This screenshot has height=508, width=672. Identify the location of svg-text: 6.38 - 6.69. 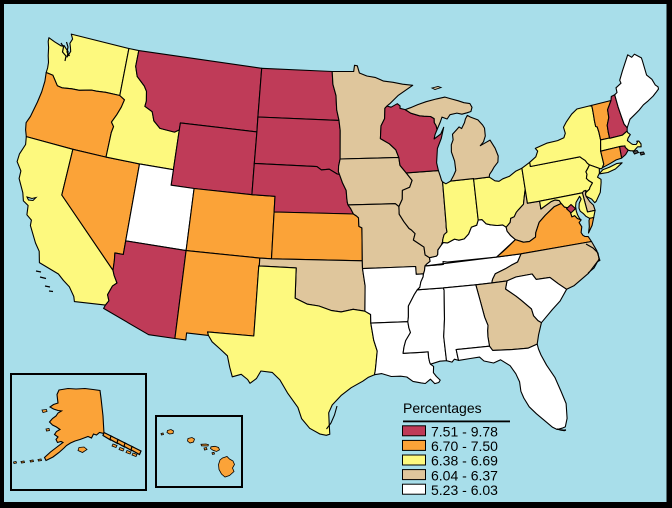
(464, 461).